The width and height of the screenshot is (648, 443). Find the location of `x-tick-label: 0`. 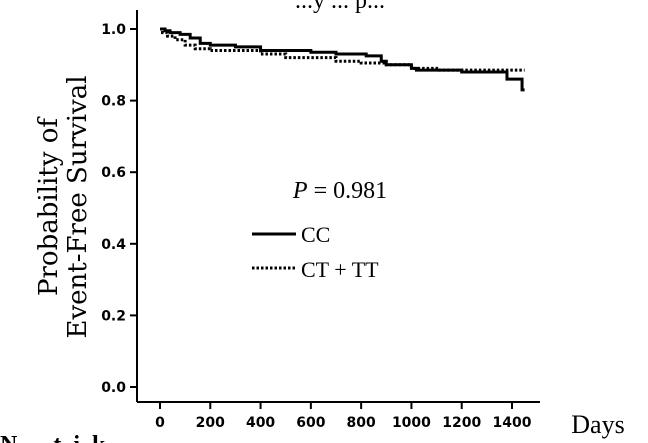

x-tick-label: 0 is located at coordinates (160, 423).